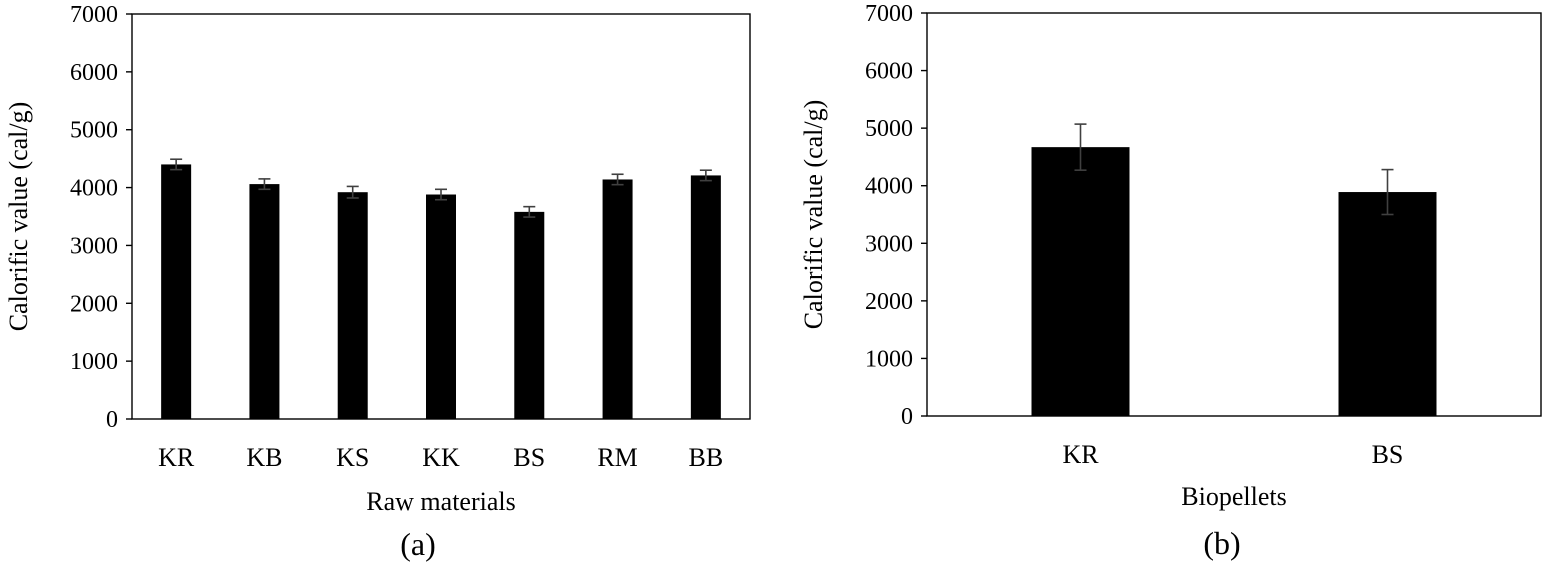 The height and width of the screenshot is (564, 1551). Describe the element at coordinates (1233, 496) in the screenshot. I see `x-axis-label: Biopellets` at that location.